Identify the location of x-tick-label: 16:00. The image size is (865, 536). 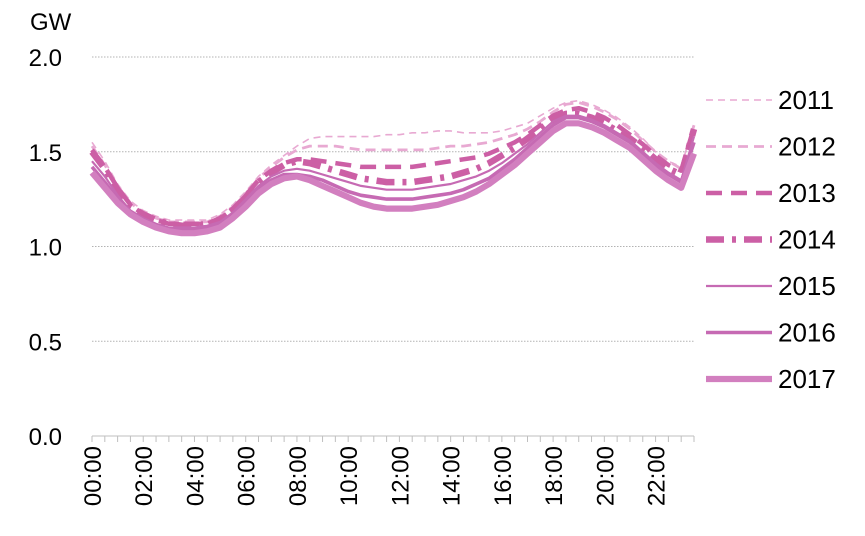
(503, 476).